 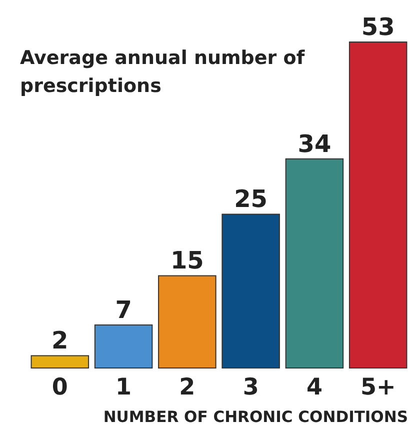 I want to click on x-tick-label: 3, so click(x=250, y=387).